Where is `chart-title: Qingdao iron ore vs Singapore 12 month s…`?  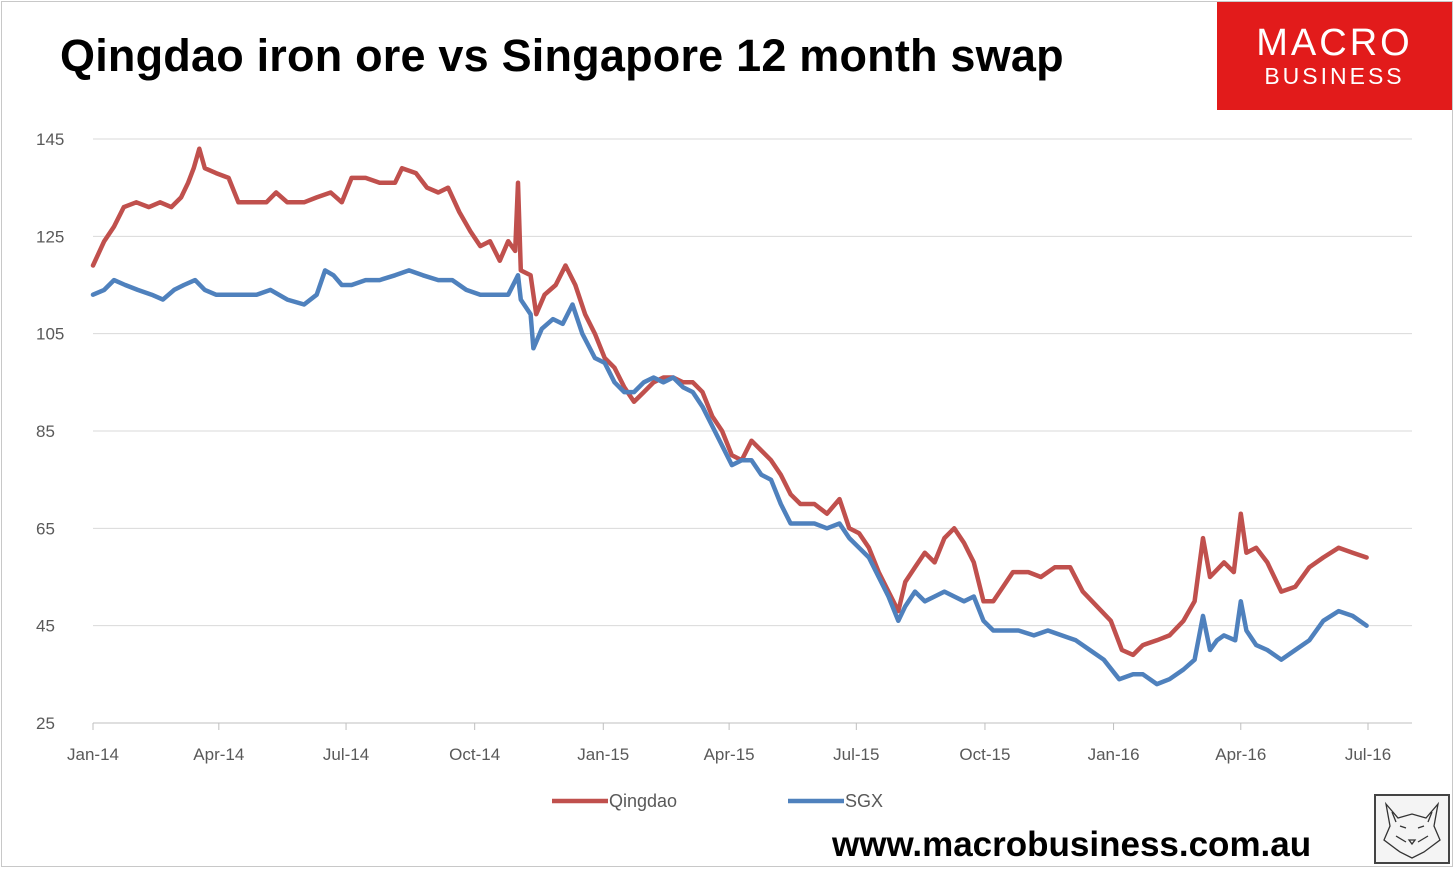 chart-title: Qingdao iron ore vs Singapore 12 month s… is located at coordinates (562, 55).